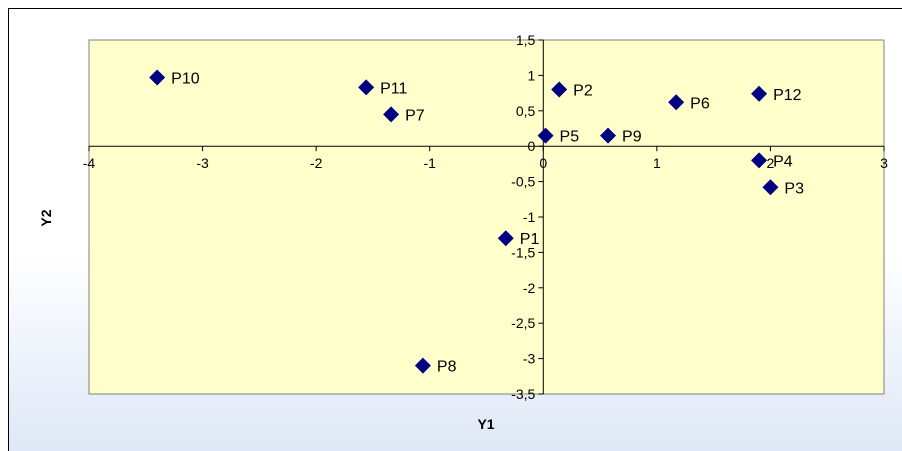 This screenshot has height=451, width=902. Describe the element at coordinates (366, 87) in the screenshot. I see `data-point-p11` at that location.